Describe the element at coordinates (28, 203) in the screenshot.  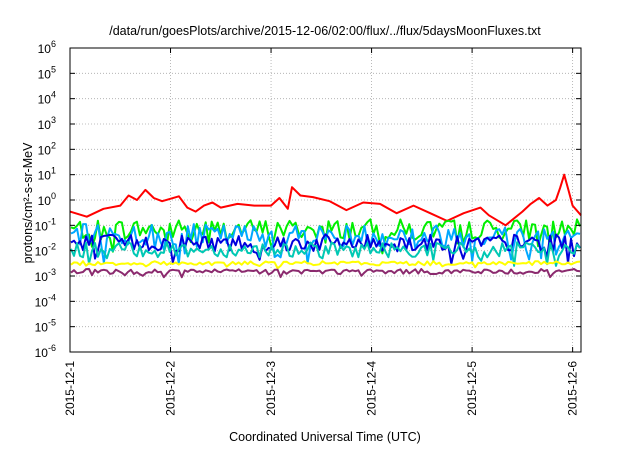
I see `y-axis-label: protons/cm²-s-sr-MeV` at that location.